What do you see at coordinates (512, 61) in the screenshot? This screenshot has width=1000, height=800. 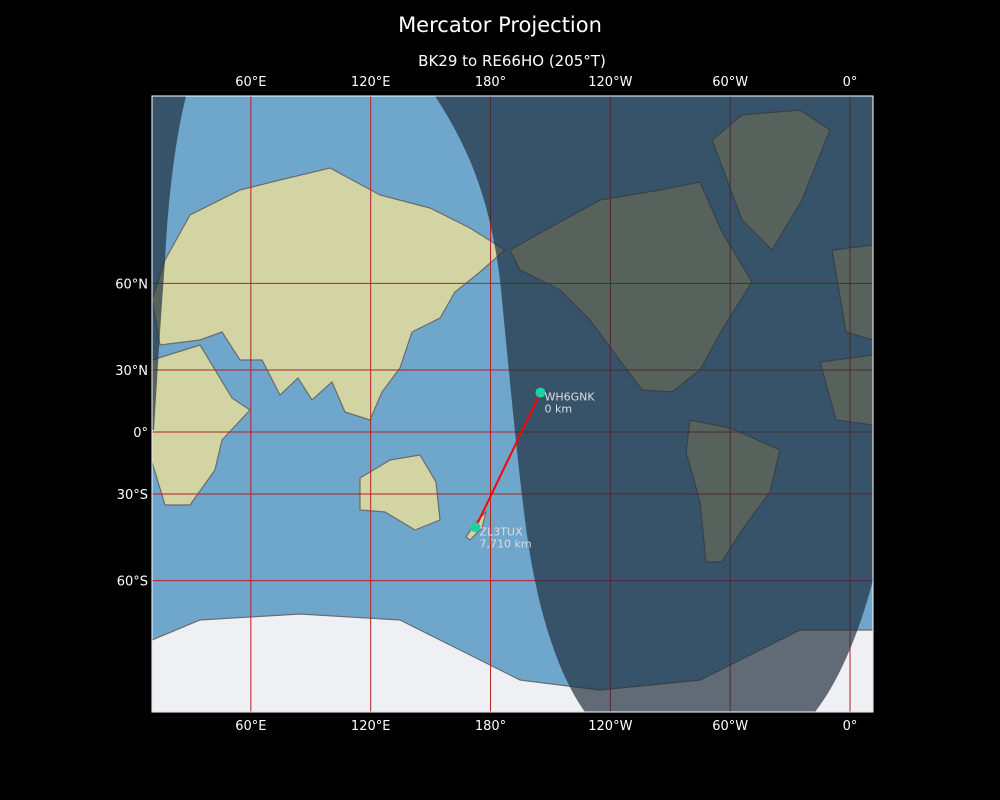 I see `chart-subtitle: BK29 to RE66HO (205°T)` at bounding box center [512, 61].